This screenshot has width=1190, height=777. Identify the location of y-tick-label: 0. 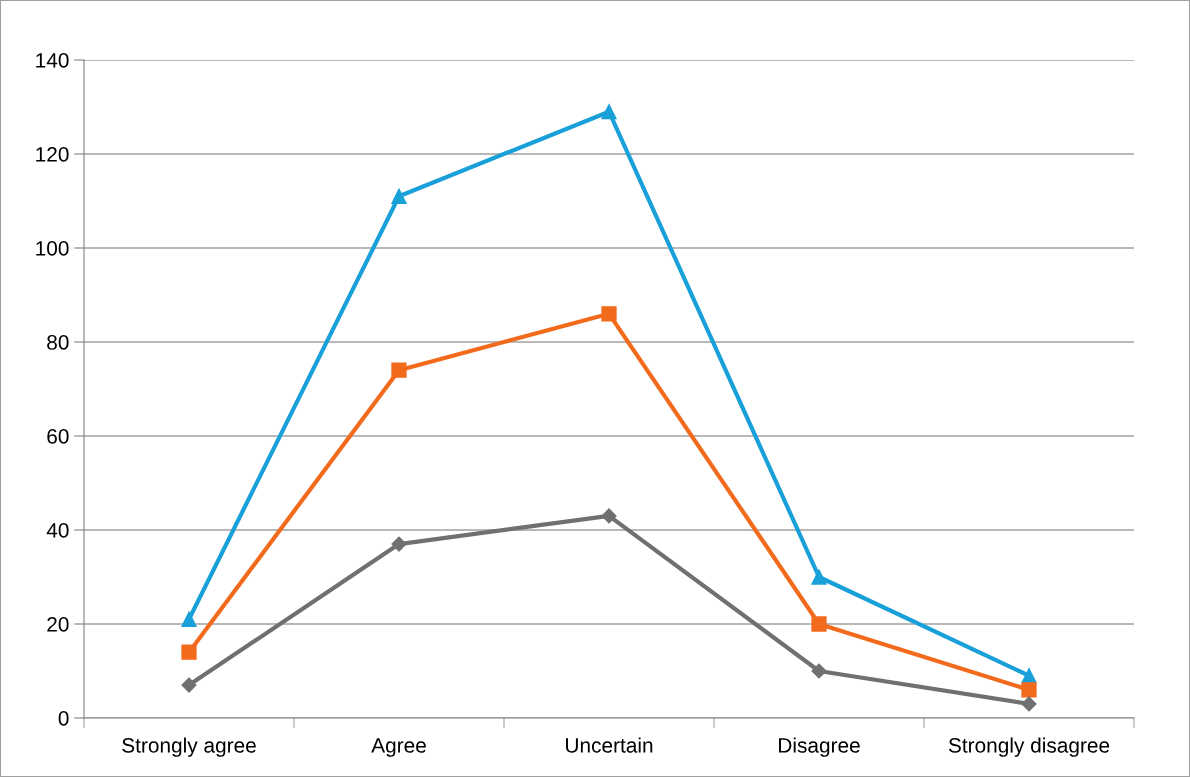
(63, 718).